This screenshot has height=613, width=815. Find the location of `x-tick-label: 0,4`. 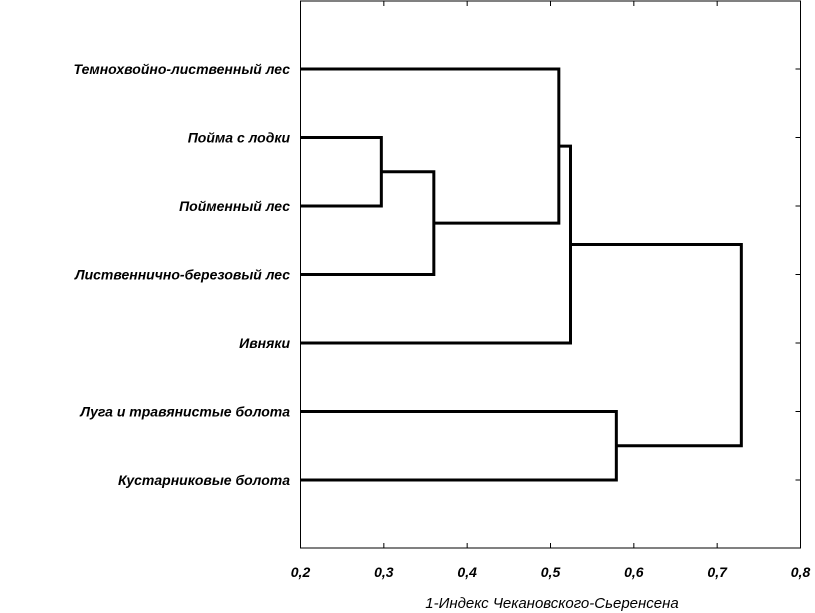

x-tick-label: 0,4 is located at coordinates (467, 572).